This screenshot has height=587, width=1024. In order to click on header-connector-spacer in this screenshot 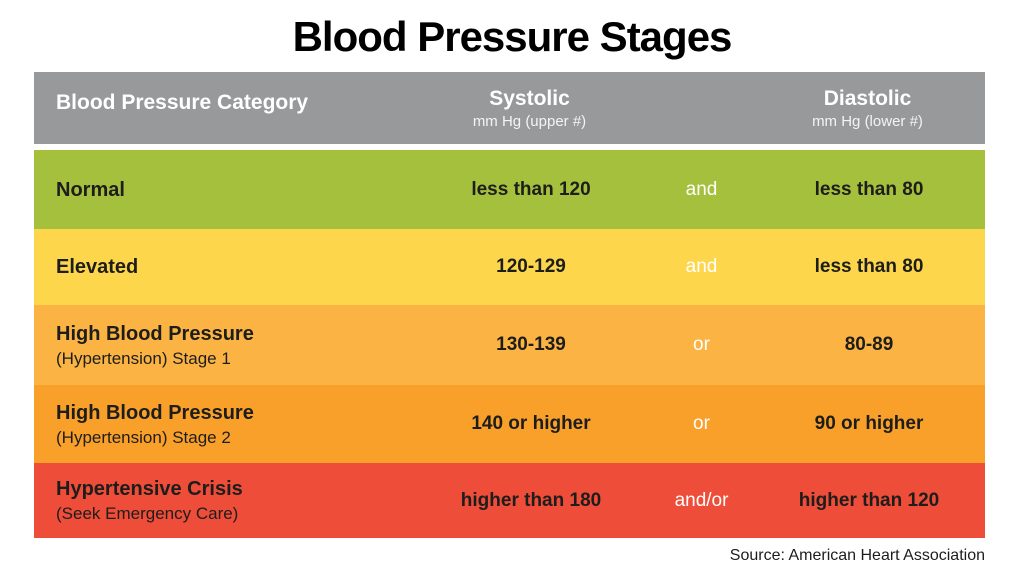, I will do `click(700, 108)`.